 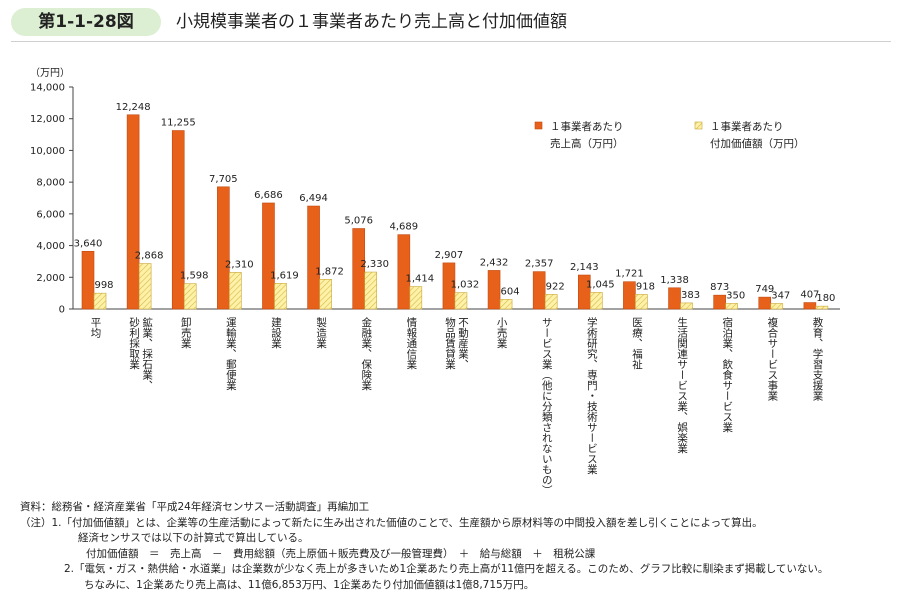 What do you see at coordinates (420, 279) in the screenshot?
I see `data-label-value-added: 1,414` at bounding box center [420, 279].